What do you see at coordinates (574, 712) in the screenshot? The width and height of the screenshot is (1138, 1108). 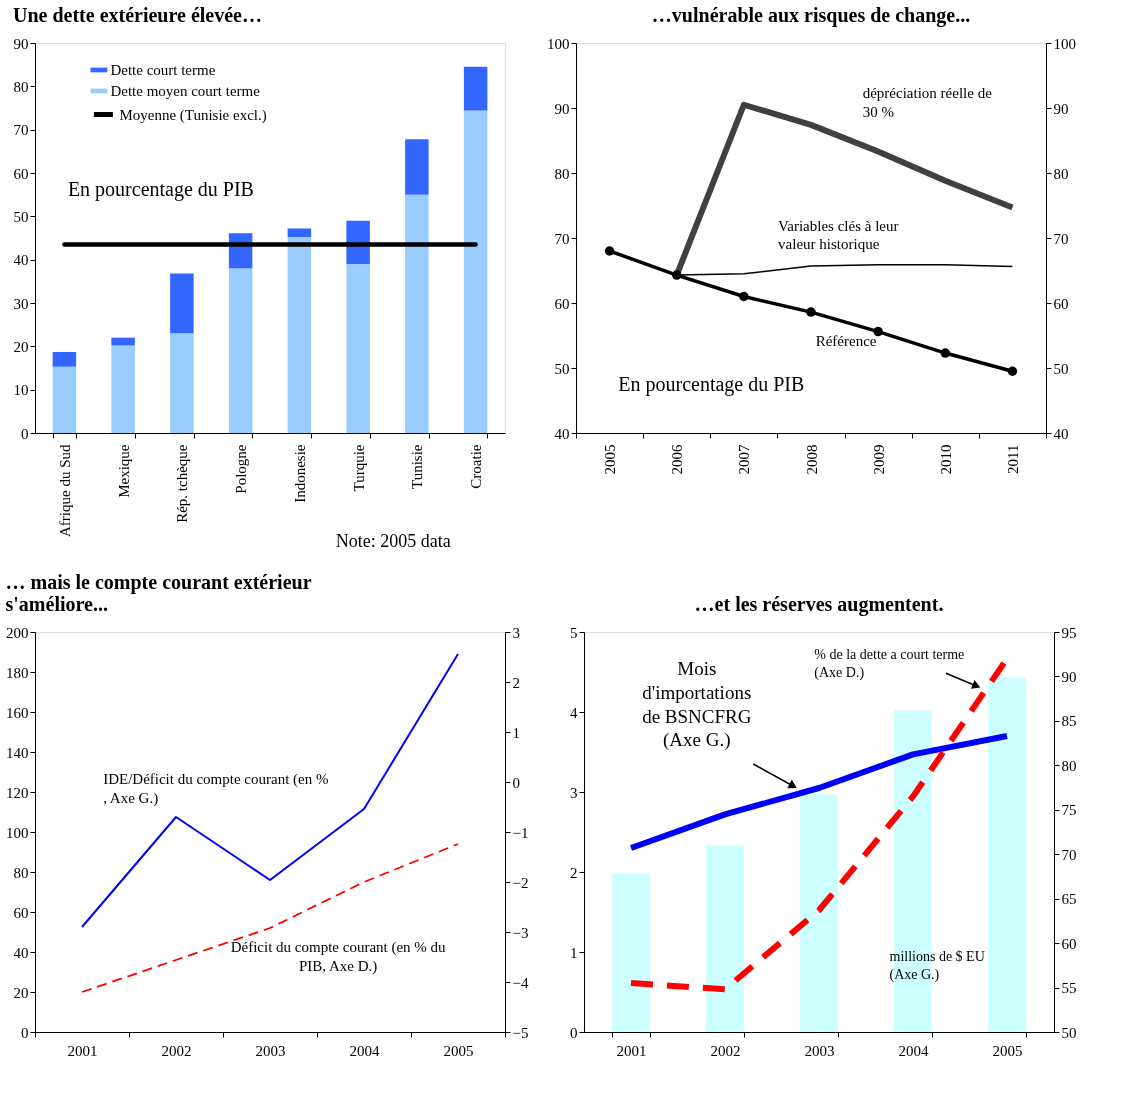 I see `y-tick-label: 4` at bounding box center [574, 712].